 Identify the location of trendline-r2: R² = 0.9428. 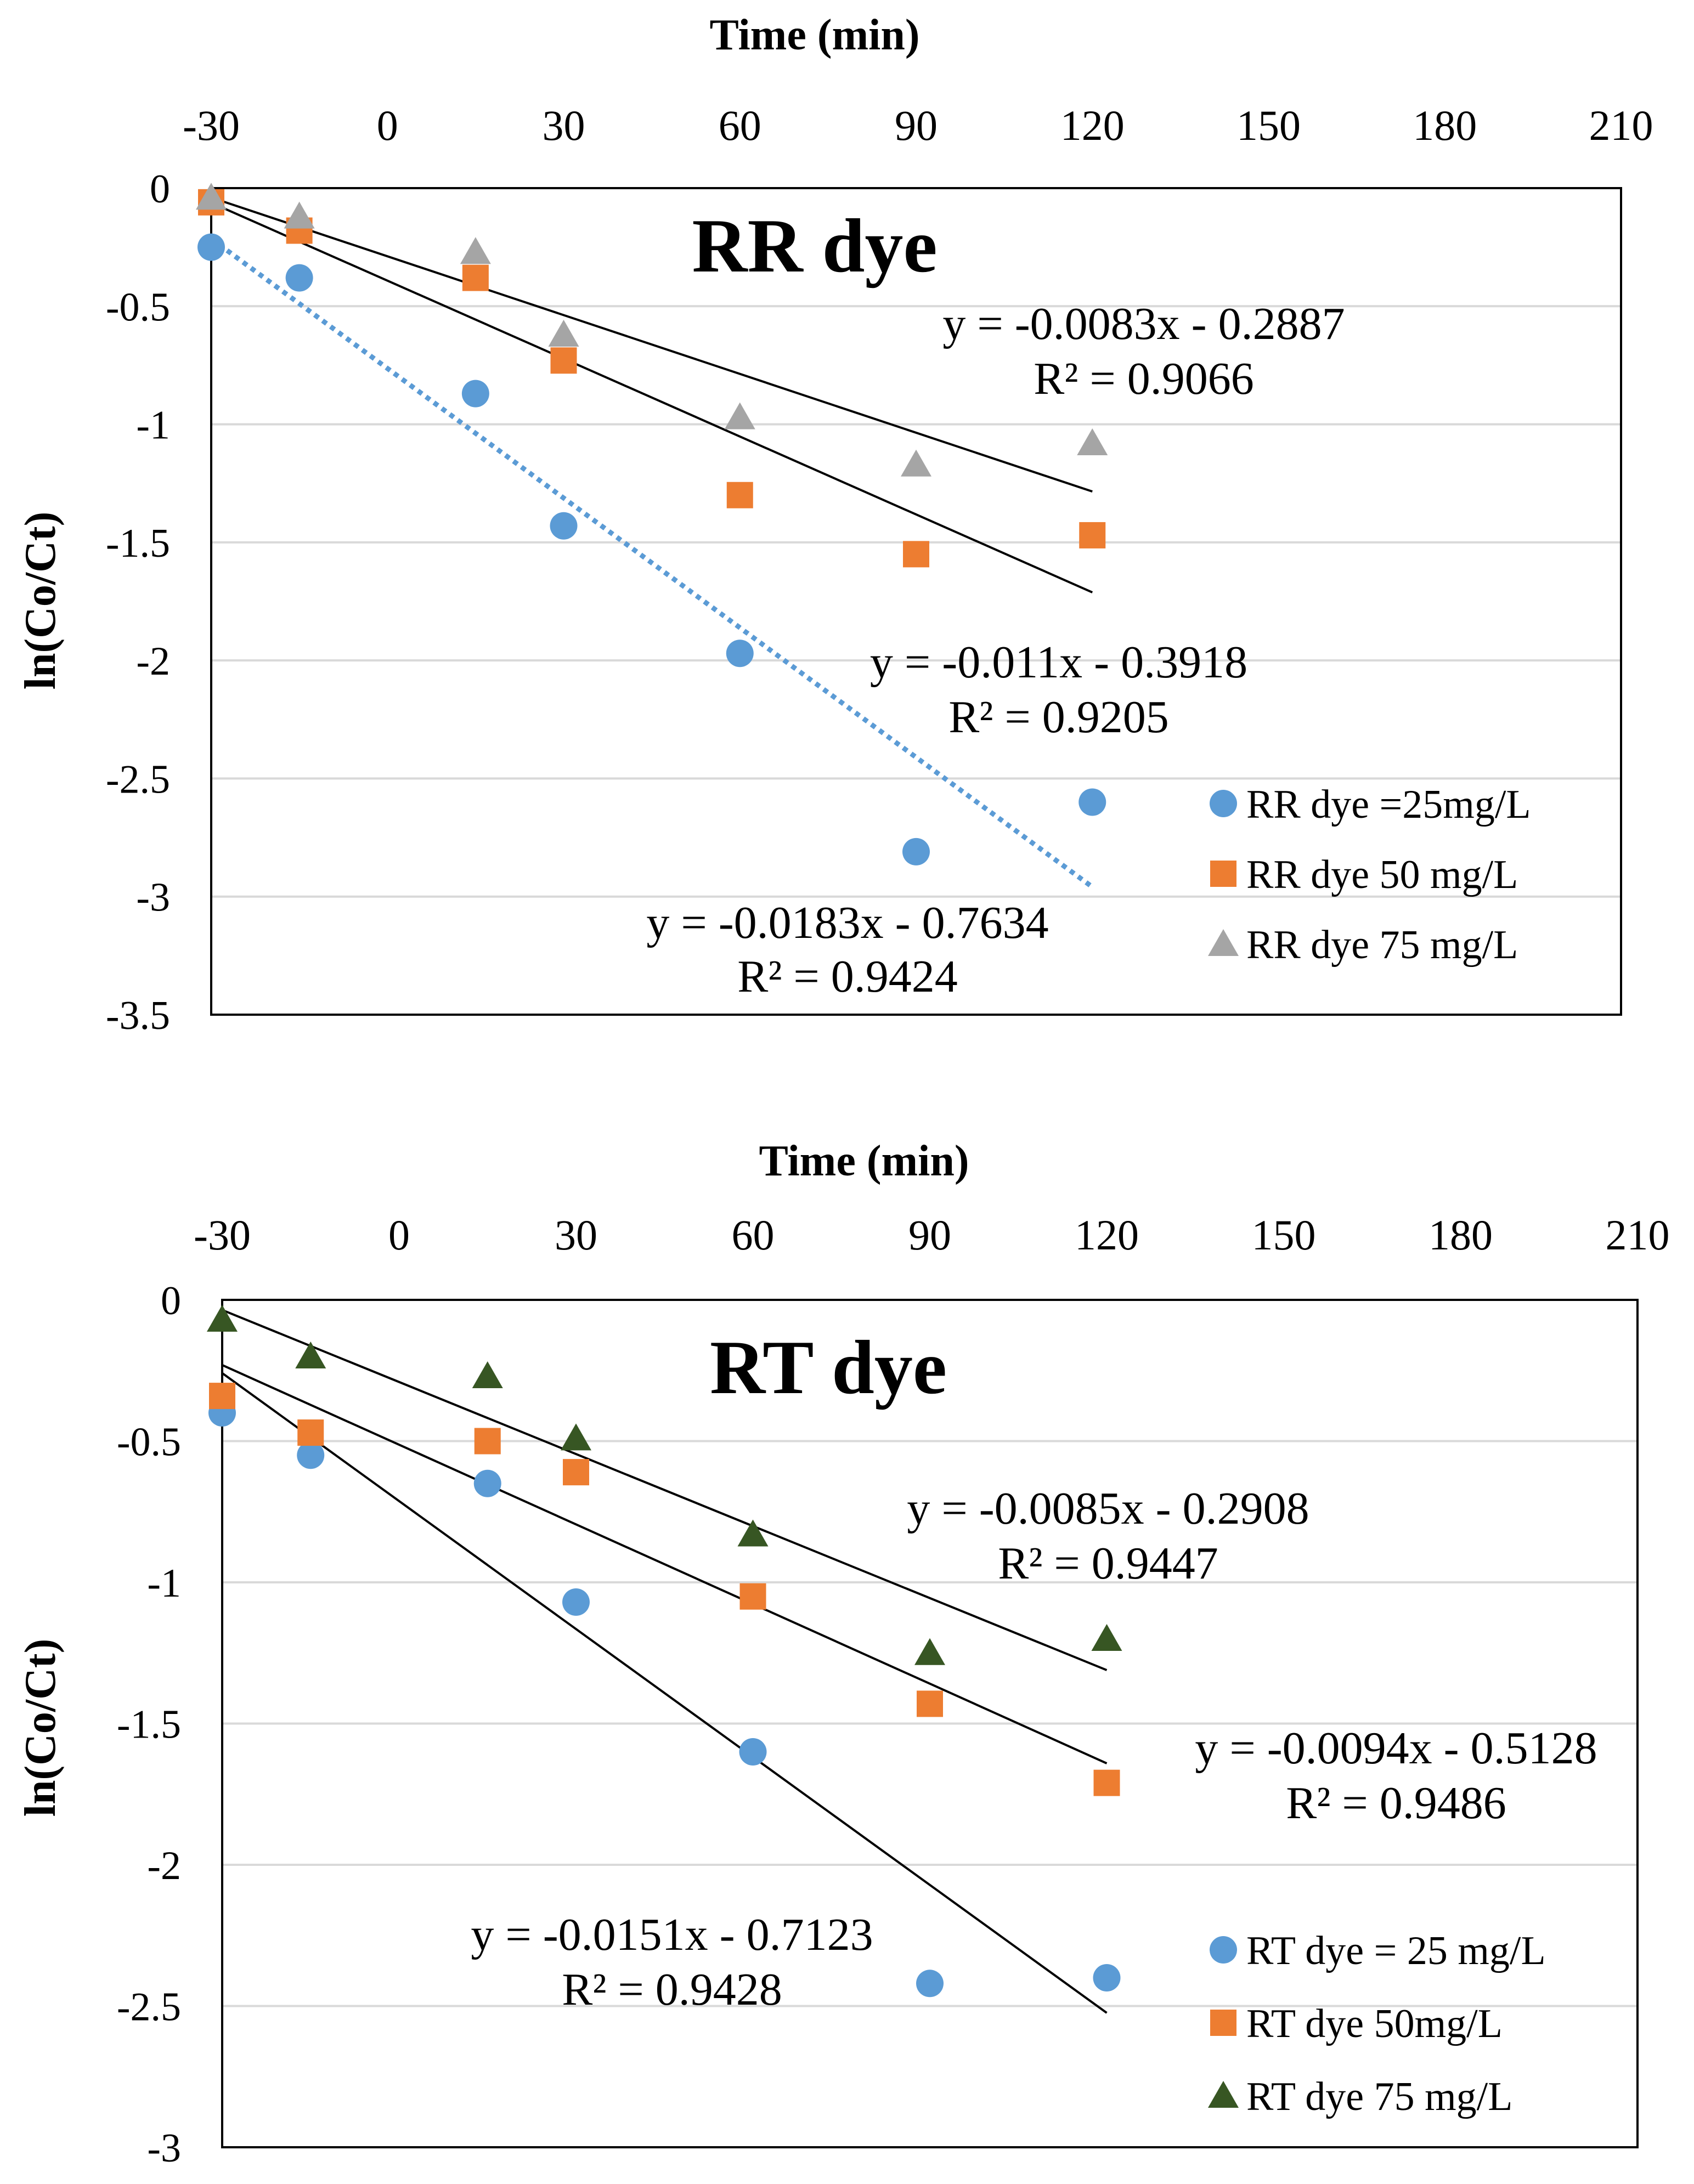
(672, 1989).